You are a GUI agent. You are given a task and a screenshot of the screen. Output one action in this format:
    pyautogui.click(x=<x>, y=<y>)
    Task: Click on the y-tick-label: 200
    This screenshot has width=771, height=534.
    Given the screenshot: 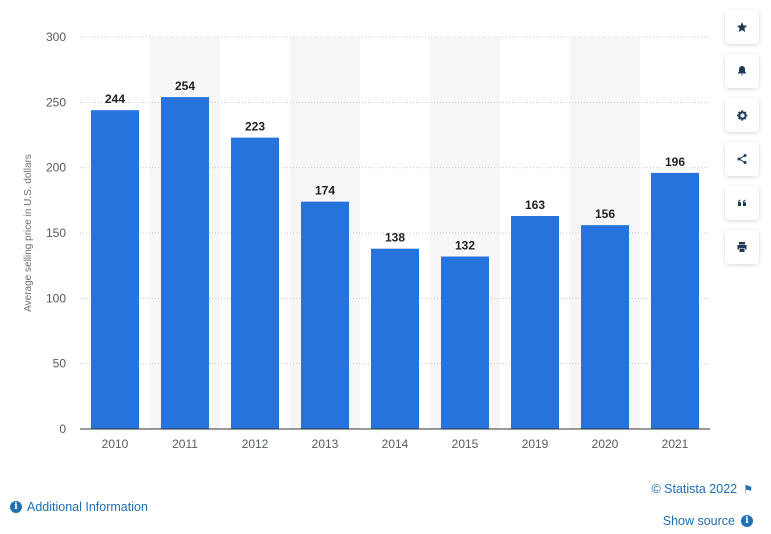 What is the action you would take?
    pyautogui.click(x=56, y=168)
    